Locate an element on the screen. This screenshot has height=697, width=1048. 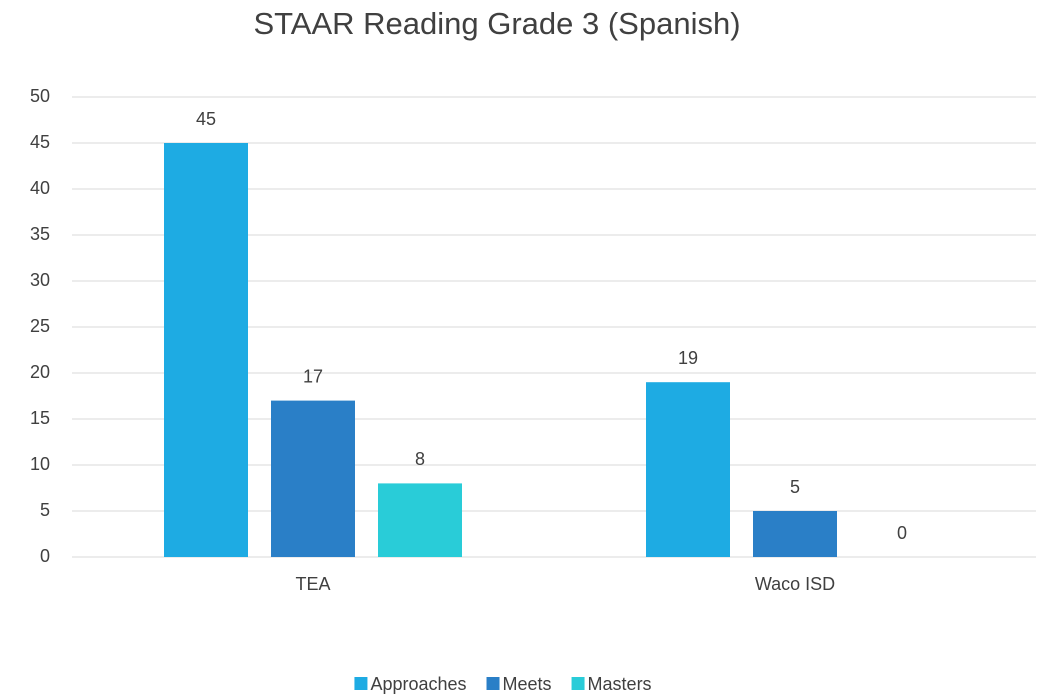
x-tick-label: Waco ISD is located at coordinates (795, 584).